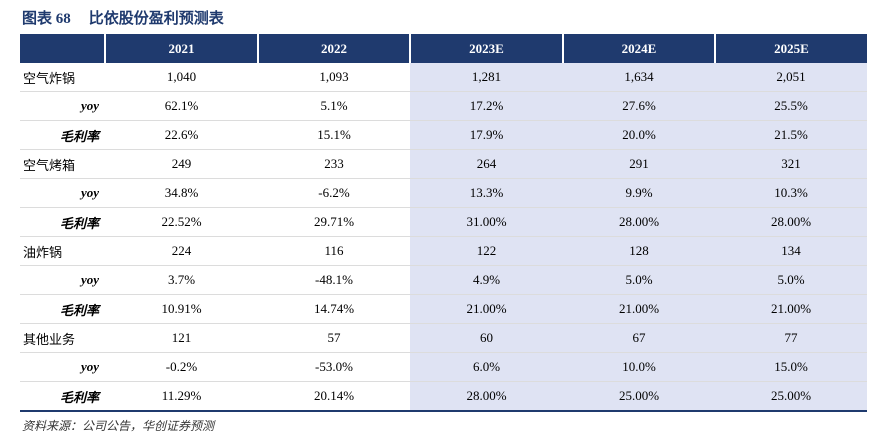 This screenshot has width=869, height=438. What do you see at coordinates (486, 164) in the screenshot?
I see `table-cell: 264` at bounding box center [486, 164].